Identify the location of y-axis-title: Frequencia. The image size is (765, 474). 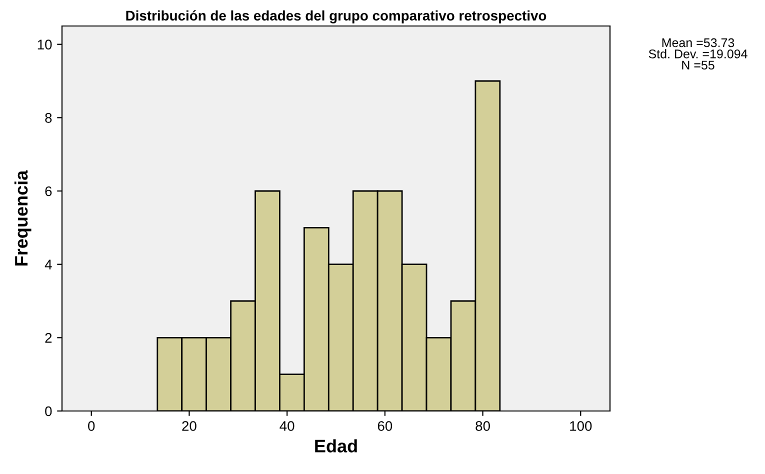
(23, 218).